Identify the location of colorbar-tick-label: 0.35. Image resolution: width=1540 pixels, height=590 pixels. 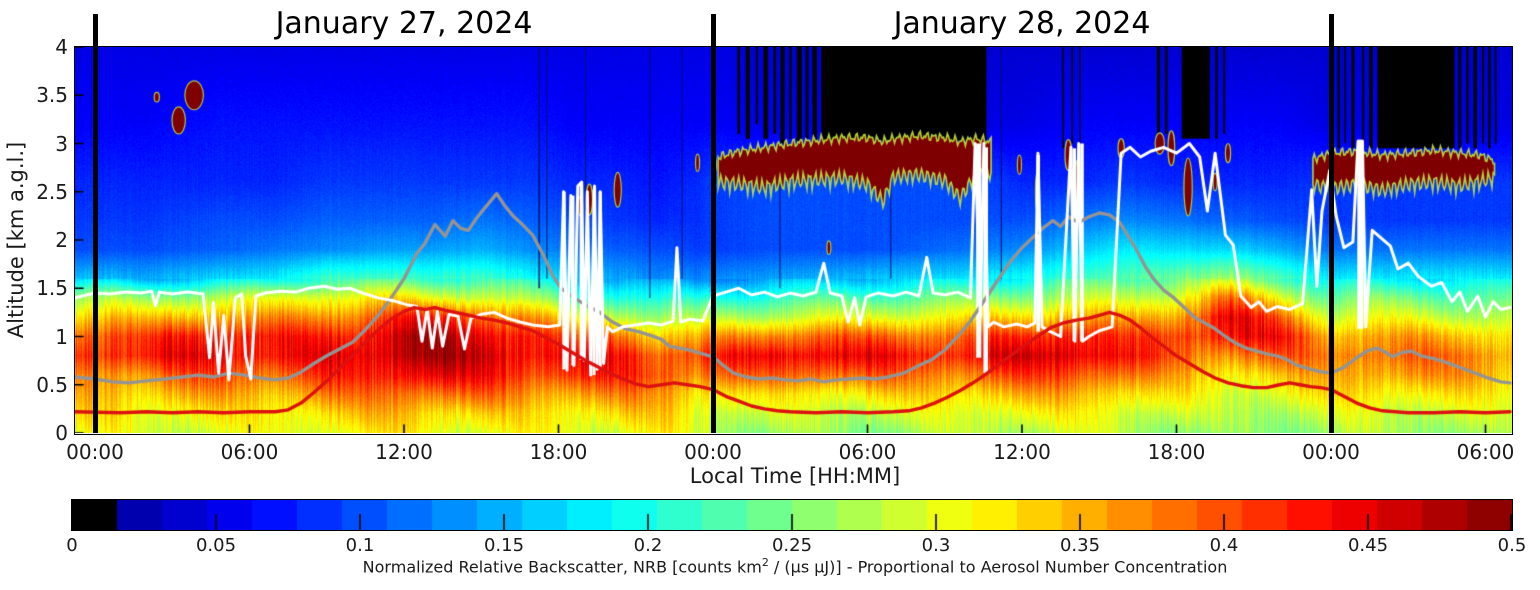
(1080, 545).